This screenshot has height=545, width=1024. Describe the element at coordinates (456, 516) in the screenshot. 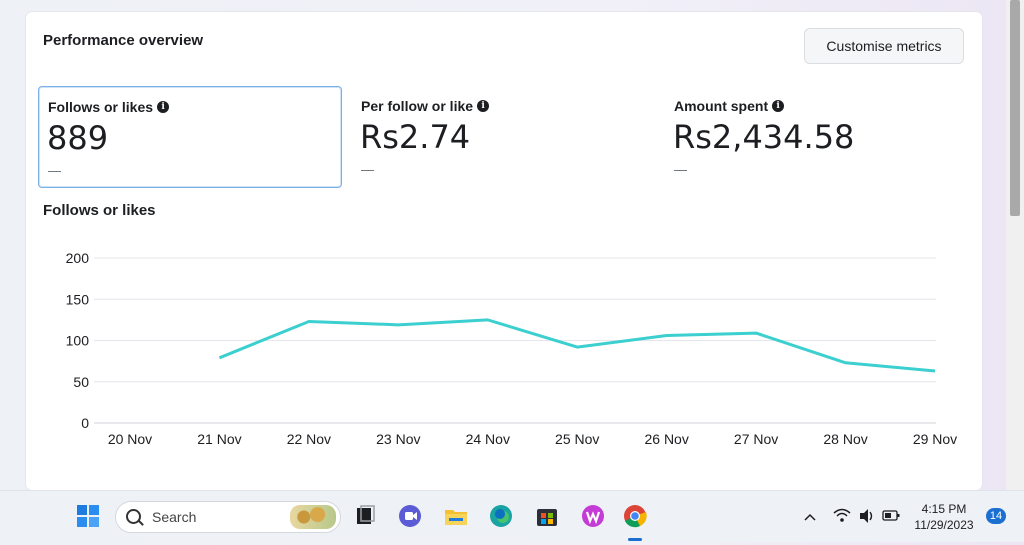

I see `file-explorer-icon` at that location.